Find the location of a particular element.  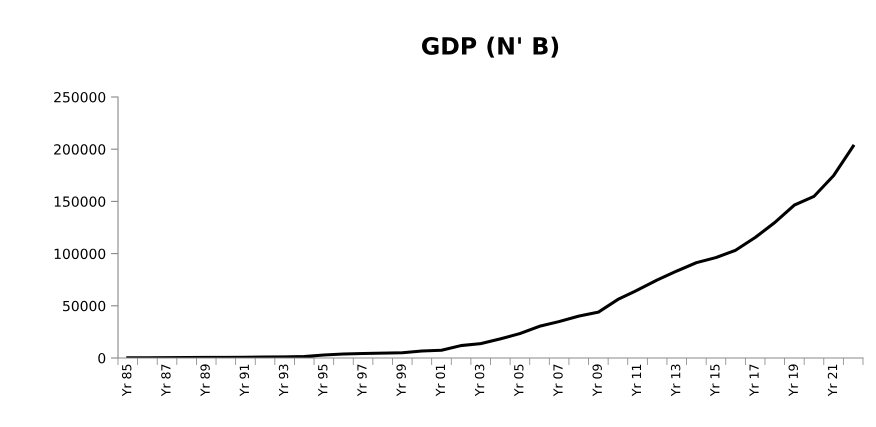

y-tick-label: 200000 is located at coordinates (80, 149).